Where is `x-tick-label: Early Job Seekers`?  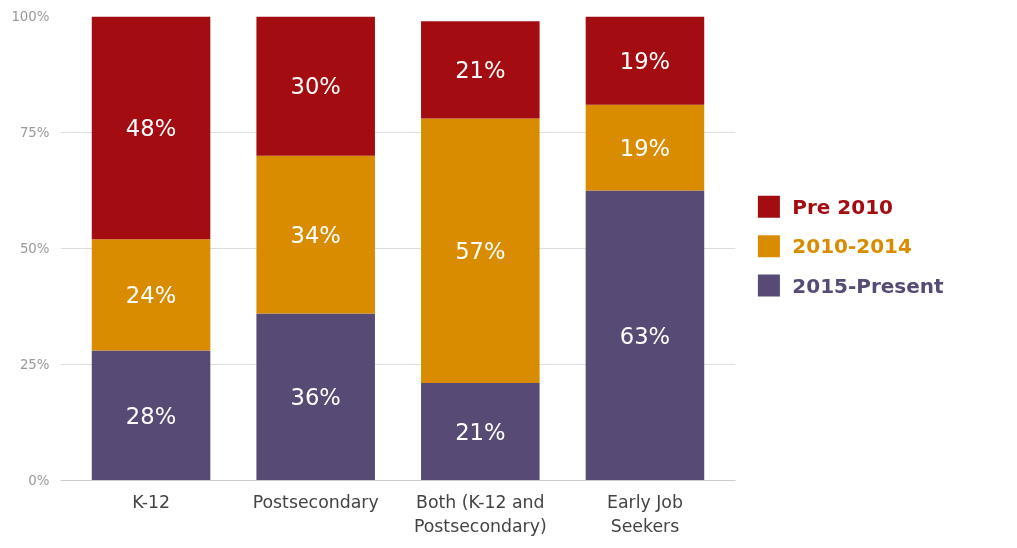 x-tick-label: Early Job Seekers is located at coordinates (644, 513).